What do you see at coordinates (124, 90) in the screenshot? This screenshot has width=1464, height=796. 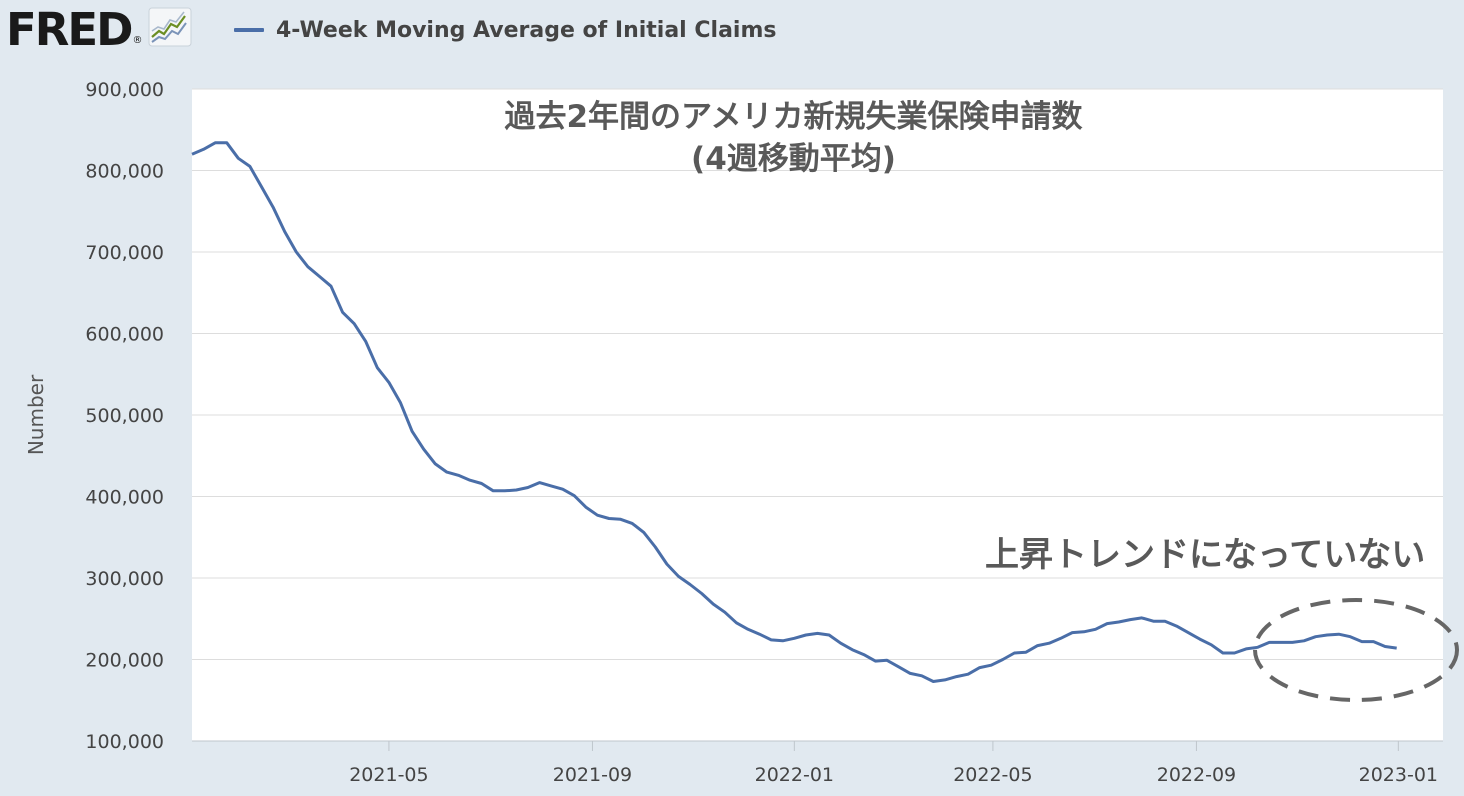 I see `y-tick-label: 900,000` at bounding box center [124, 90].